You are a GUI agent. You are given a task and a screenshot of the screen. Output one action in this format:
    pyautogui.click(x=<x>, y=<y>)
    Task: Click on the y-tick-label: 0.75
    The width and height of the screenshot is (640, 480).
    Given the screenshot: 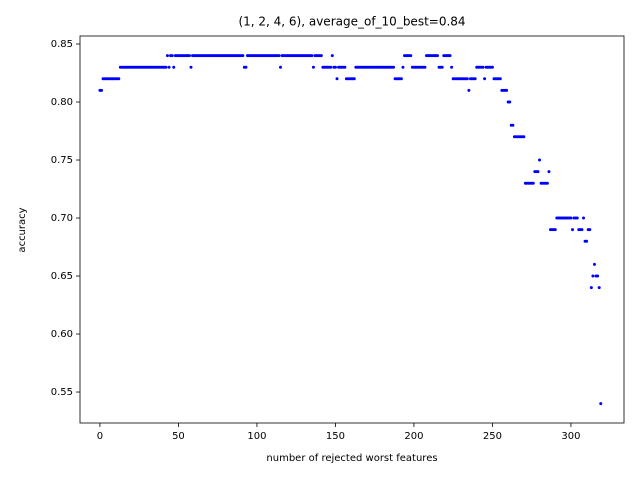 What is the action you would take?
    pyautogui.click(x=62, y=160)
    